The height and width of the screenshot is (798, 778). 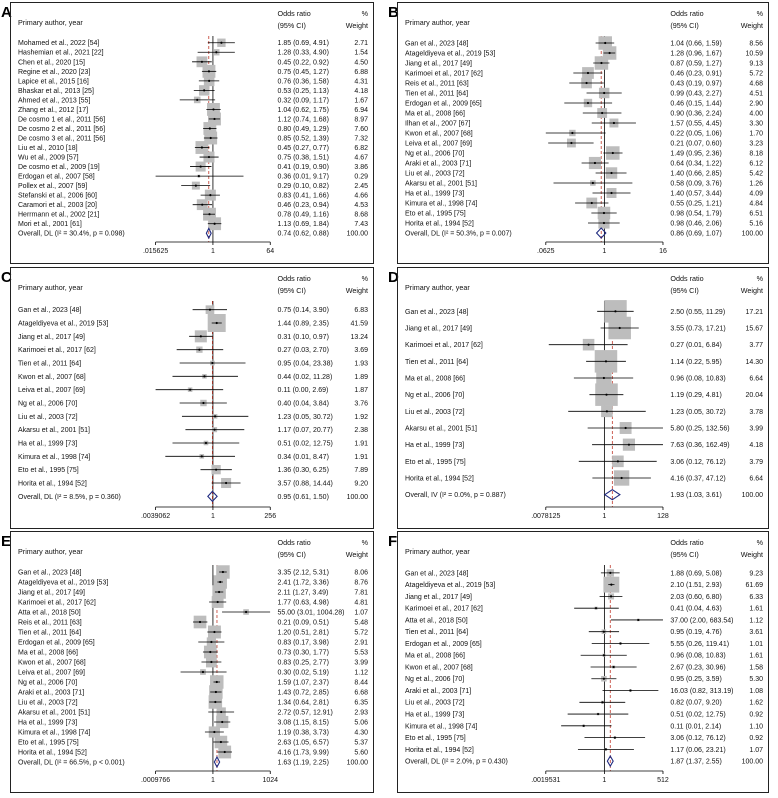 I want to click on panel-c-study-label: Akarsu et al., 2001 [51], so click(x=54, y=430).